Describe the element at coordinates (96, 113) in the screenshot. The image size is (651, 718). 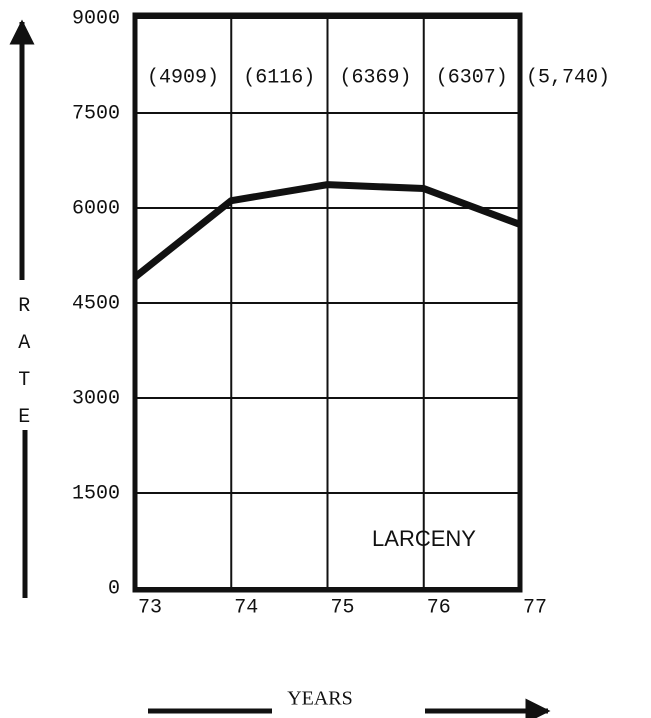
I see `y-tick-label: 7500` at that location.